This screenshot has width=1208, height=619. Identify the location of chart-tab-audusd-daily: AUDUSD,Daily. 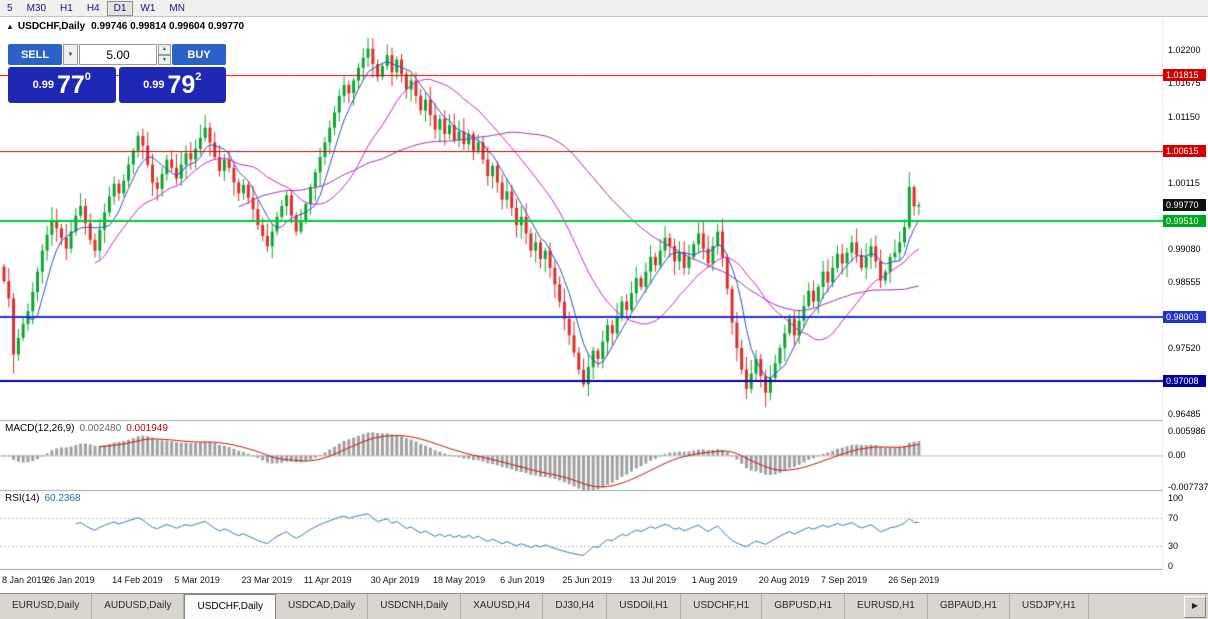
(138, 606).